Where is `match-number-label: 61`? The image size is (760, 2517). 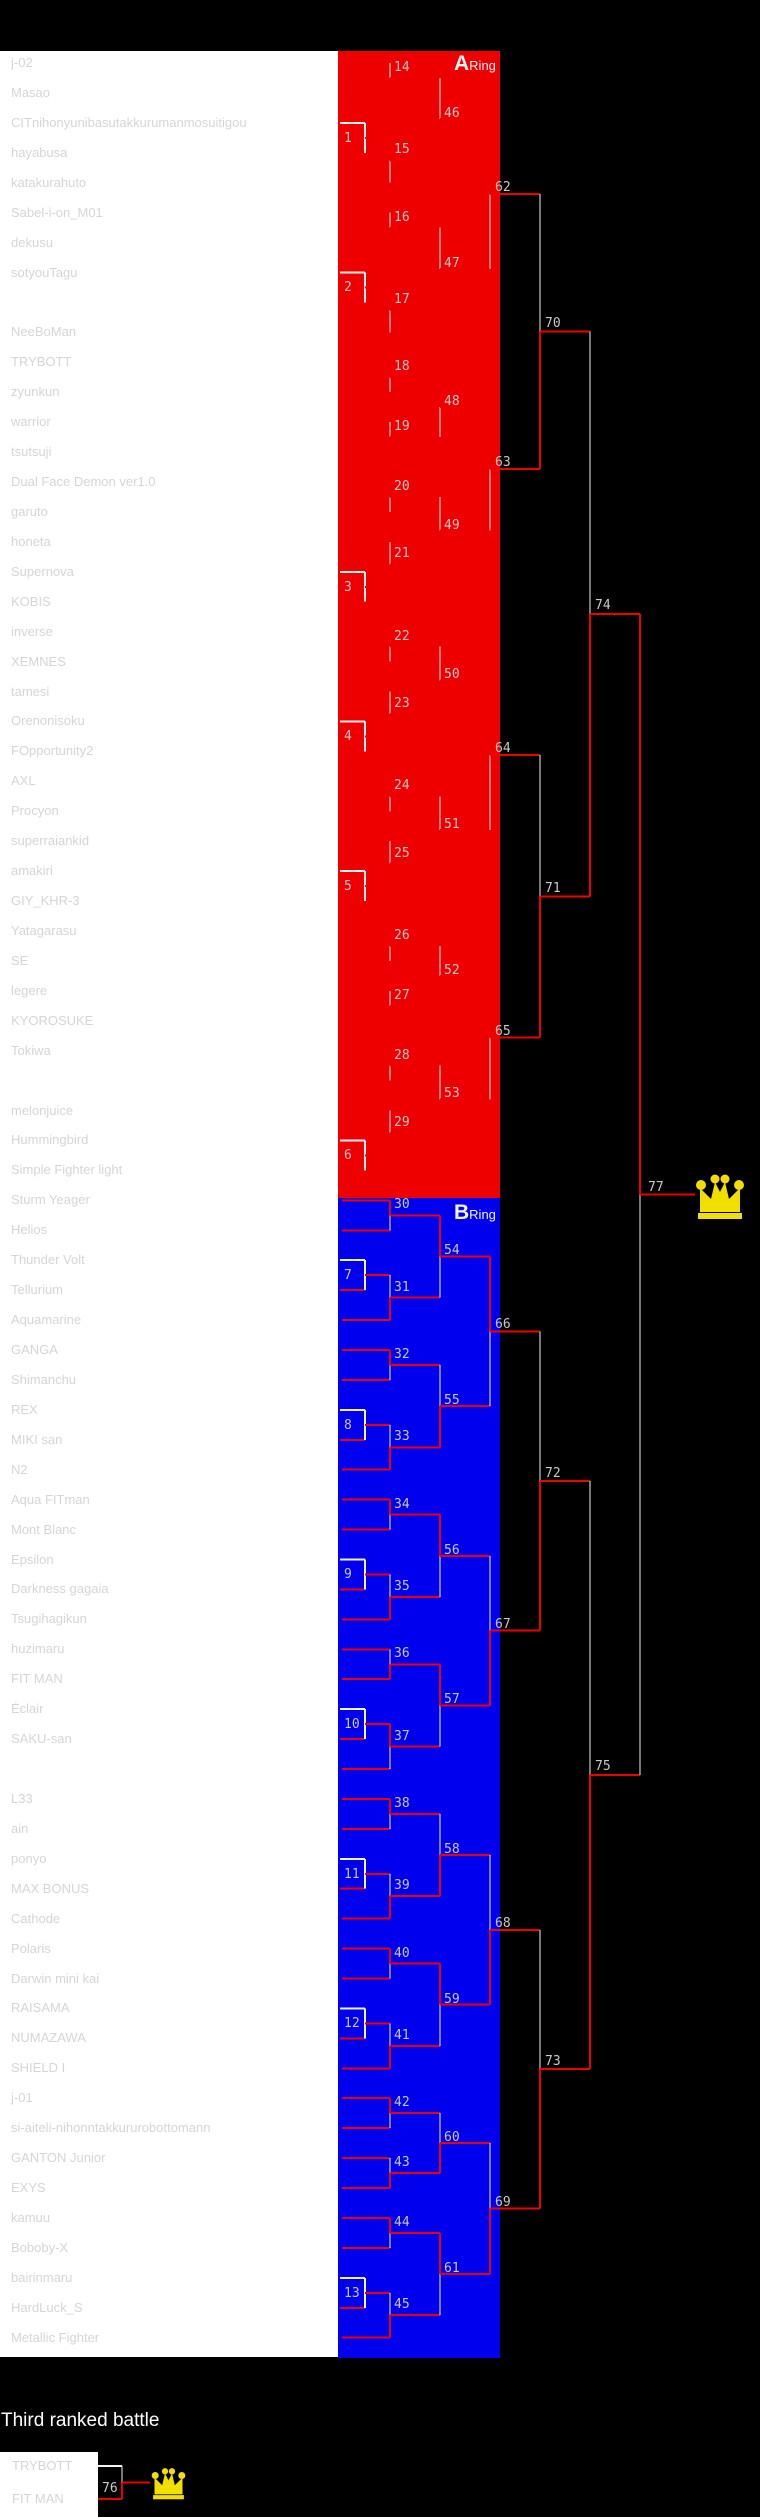
match-number-label: 61 is located at coordinates (452, 2269).